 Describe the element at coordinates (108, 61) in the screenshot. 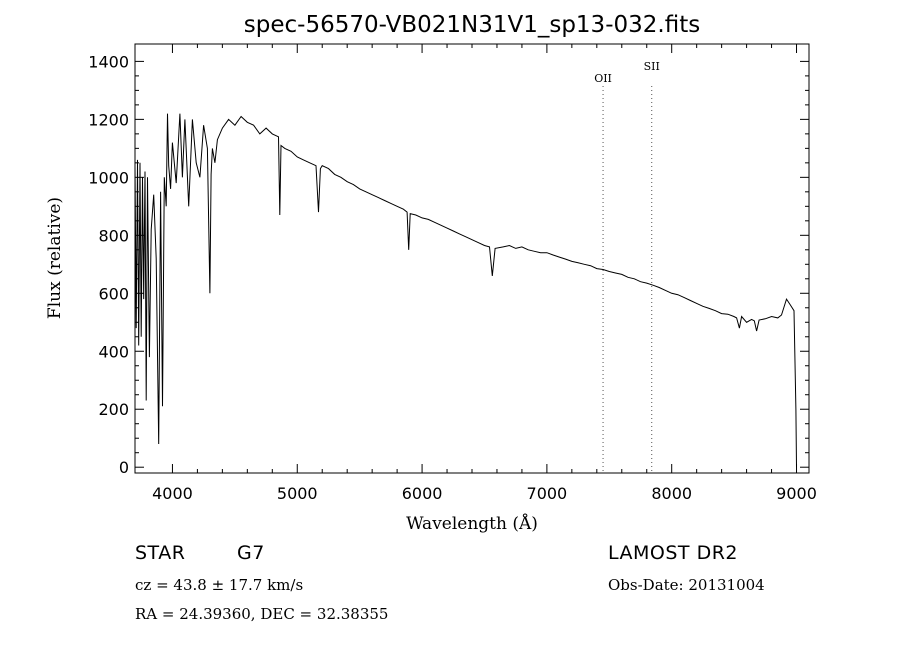

I see `y-tick-label-7: 1400` at that location.